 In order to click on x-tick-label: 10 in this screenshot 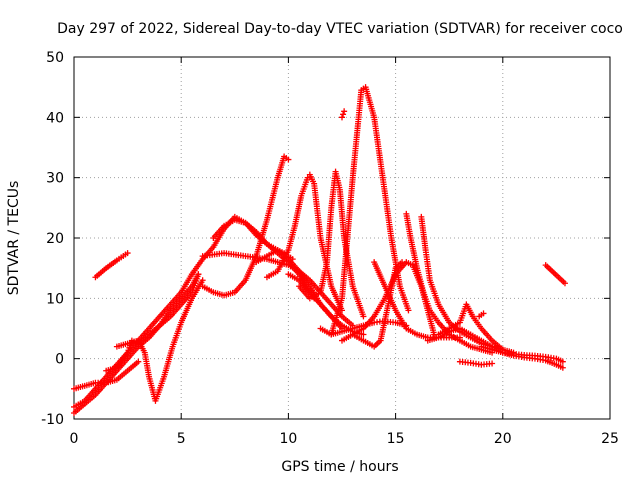, I will do `click(288, 439)`.